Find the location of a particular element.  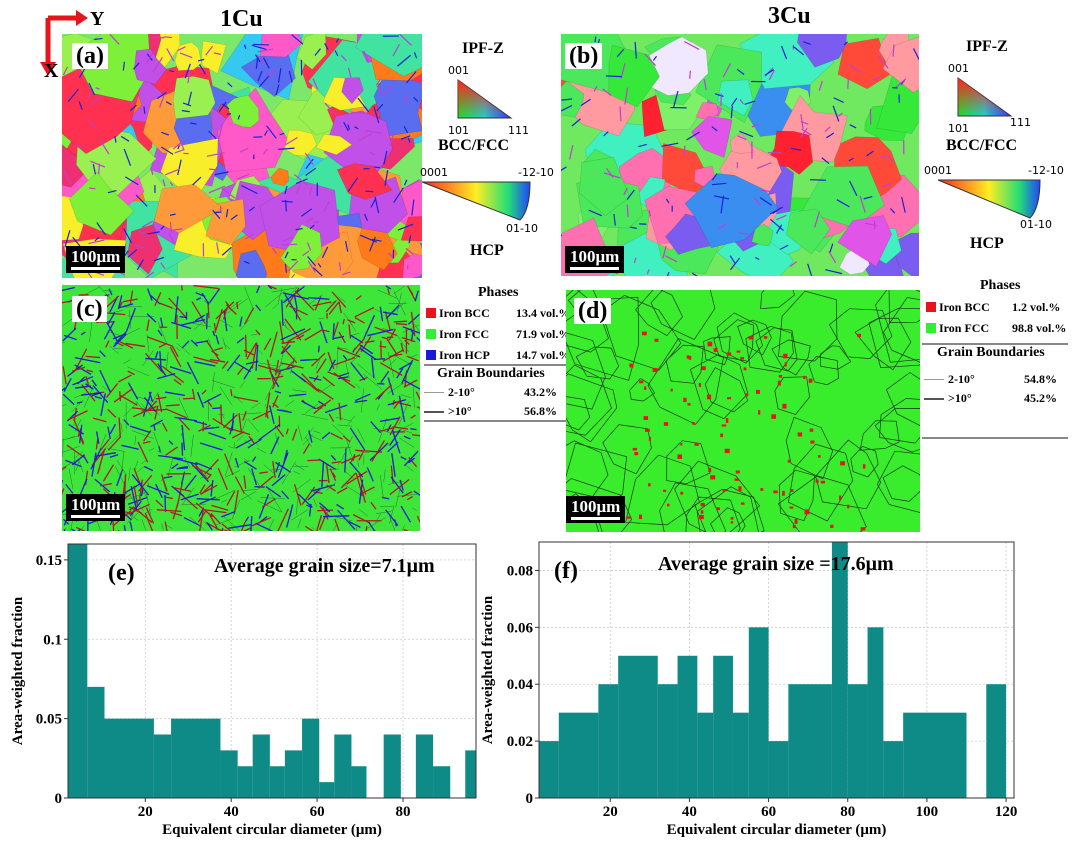

axes-arrows-icon is located at coordinates (64, 43).